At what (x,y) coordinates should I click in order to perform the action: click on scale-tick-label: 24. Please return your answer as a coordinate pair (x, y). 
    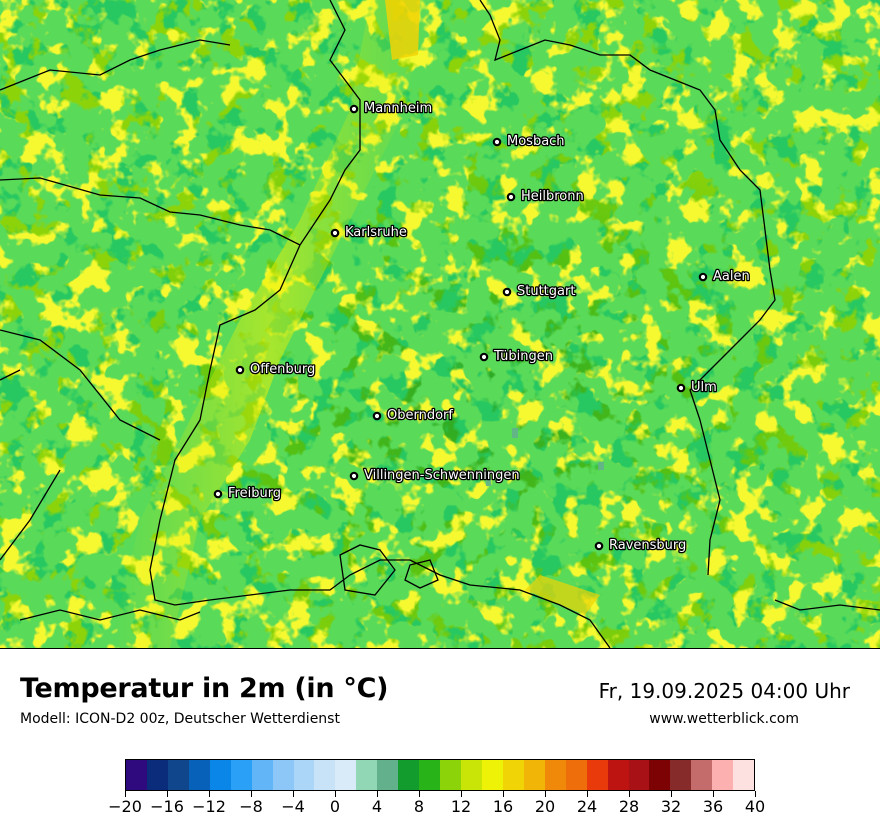
    Looking at the image, I should click on (587, 806).